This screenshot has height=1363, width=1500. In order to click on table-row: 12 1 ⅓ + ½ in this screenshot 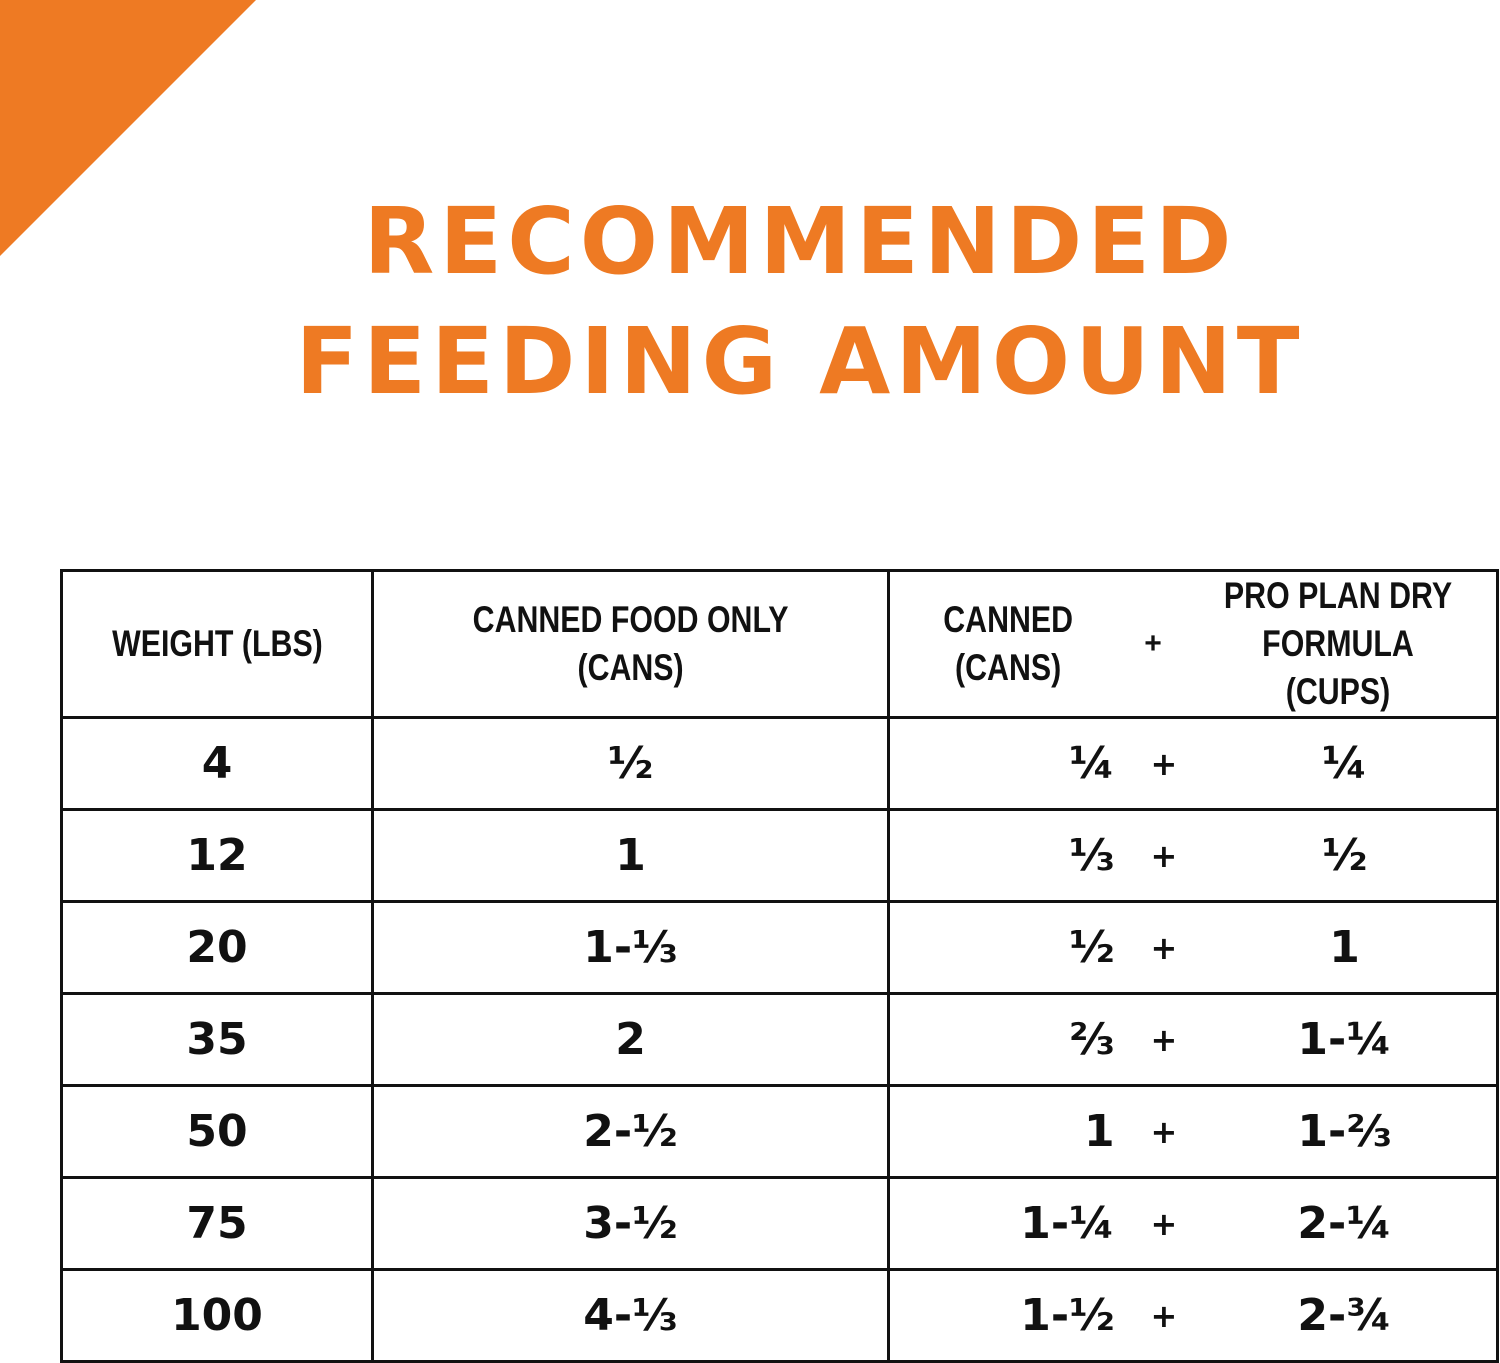, I will do `click(779, 855)`.